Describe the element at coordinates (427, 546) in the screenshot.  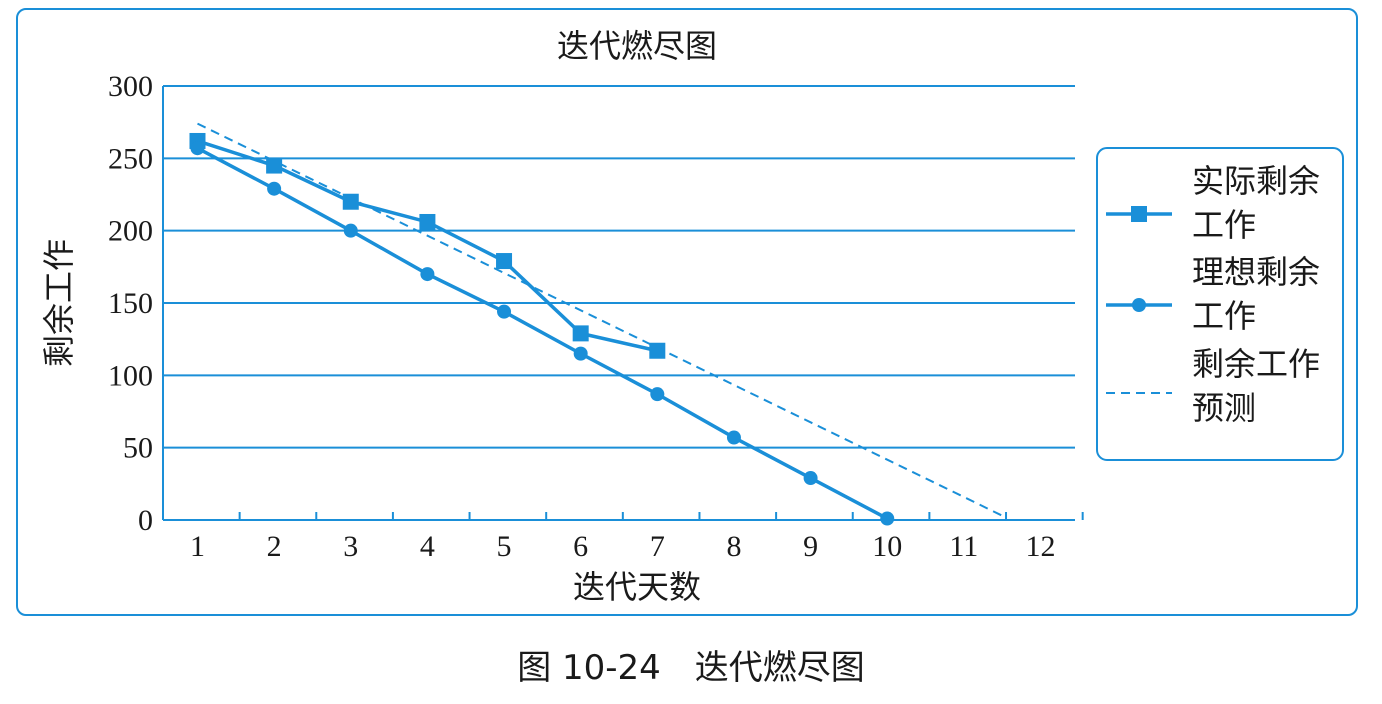
I see `x-tick-label-4: 4` at that location.